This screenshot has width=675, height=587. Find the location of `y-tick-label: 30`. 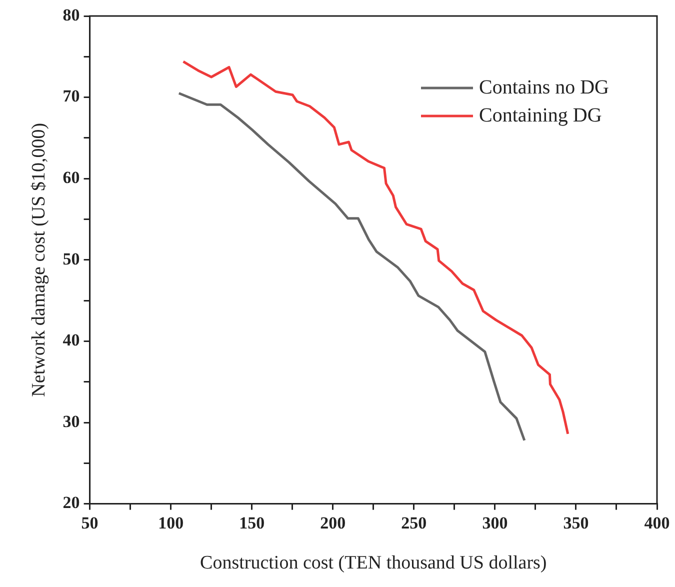

y-tick-label: 30 is located at coordinates (71, 421).